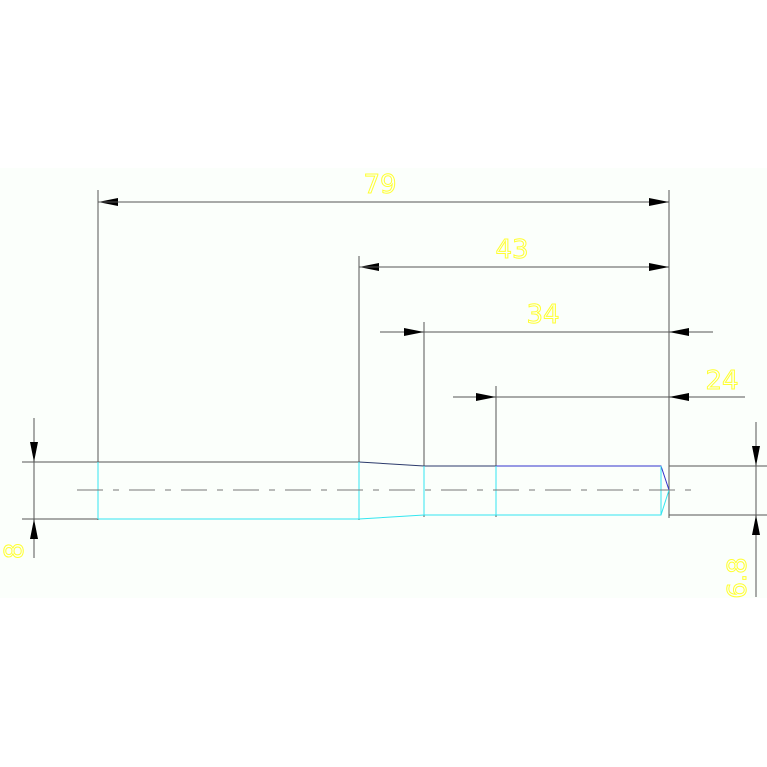 Image resolution: width=767 pixels, height=767 pixels. I want to click on dim-24-text: 24, so click(721, 381).